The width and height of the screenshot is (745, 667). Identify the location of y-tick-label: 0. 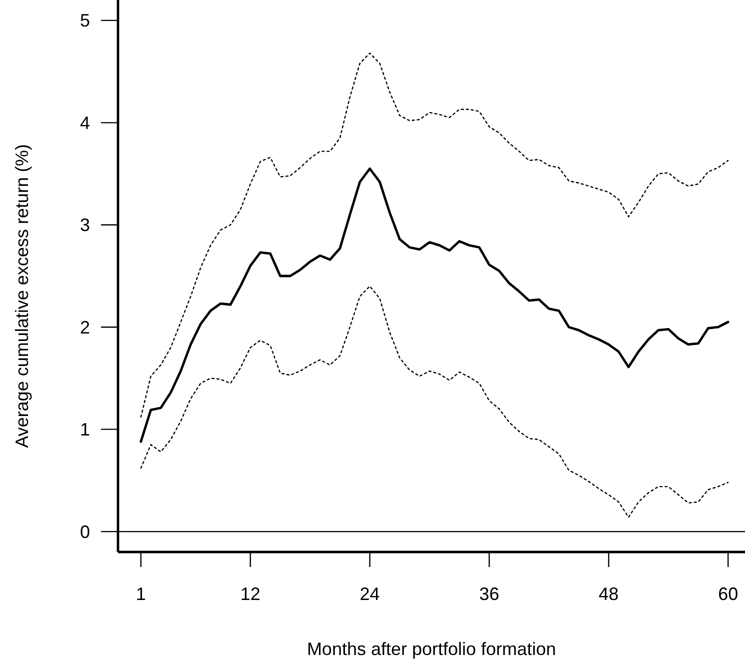
(85, 532).